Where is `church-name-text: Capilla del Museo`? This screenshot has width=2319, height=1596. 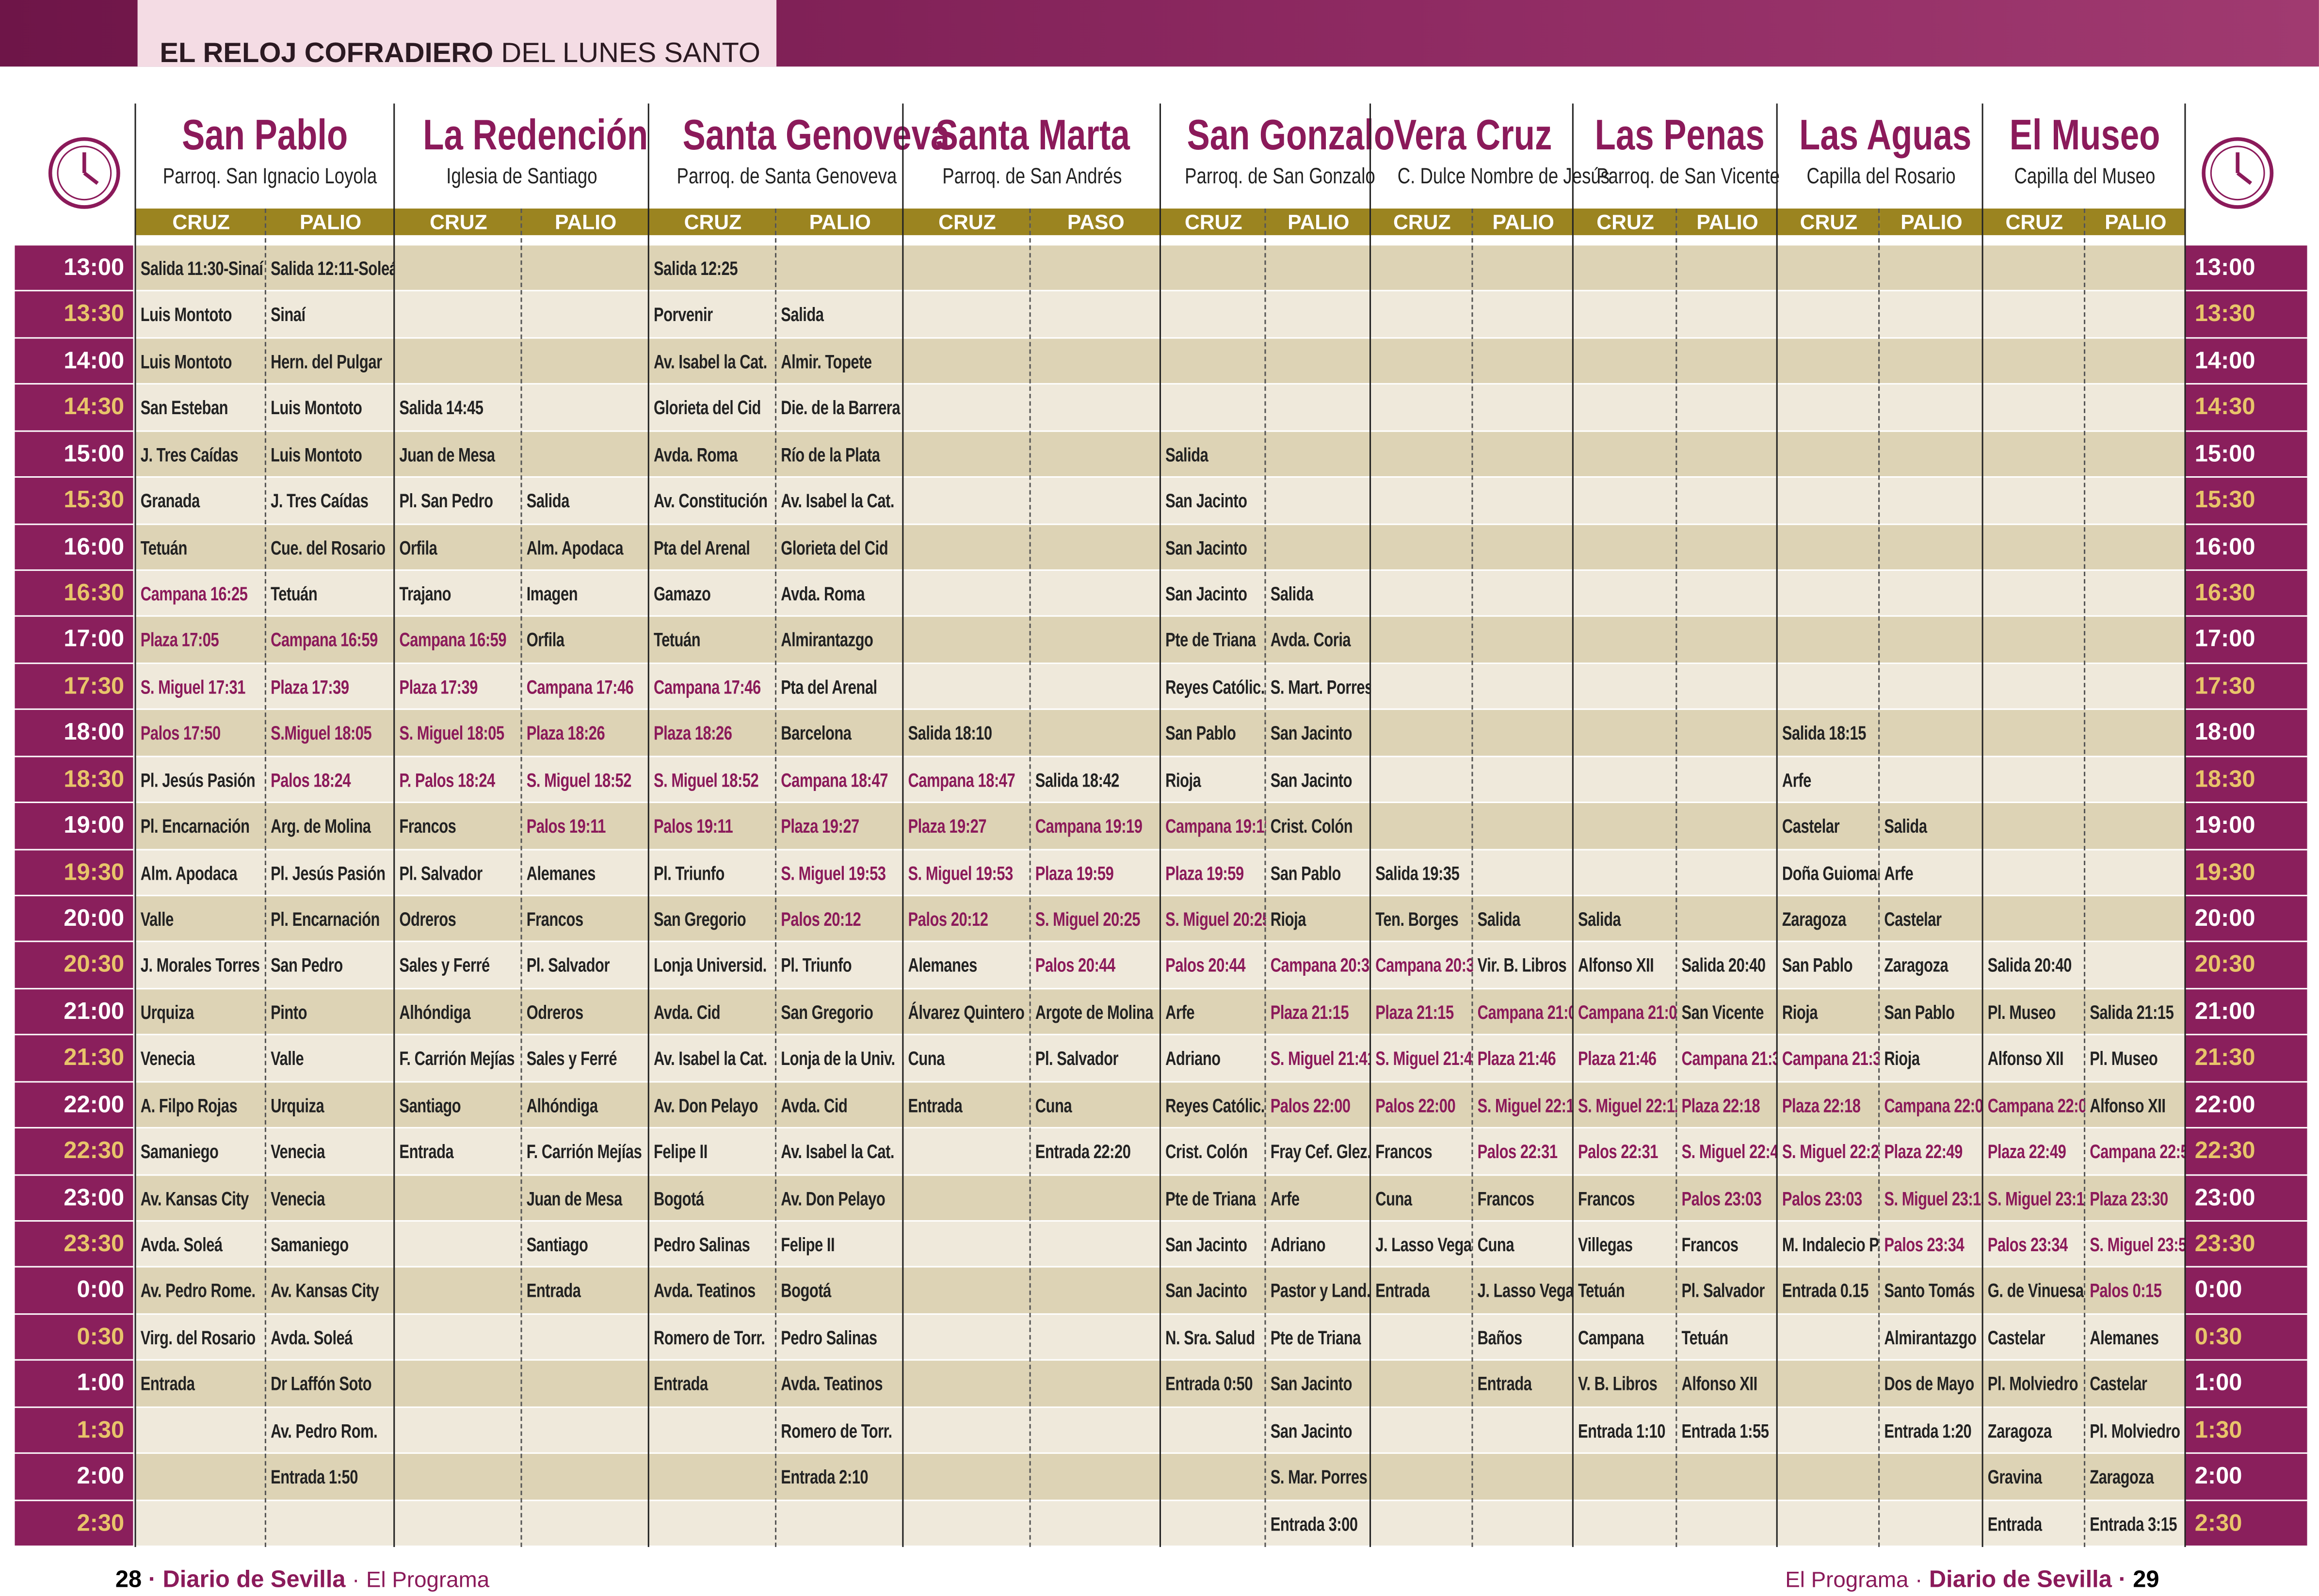 church-name-text: Capilla del Museo is located at coordinates (2084, 177).